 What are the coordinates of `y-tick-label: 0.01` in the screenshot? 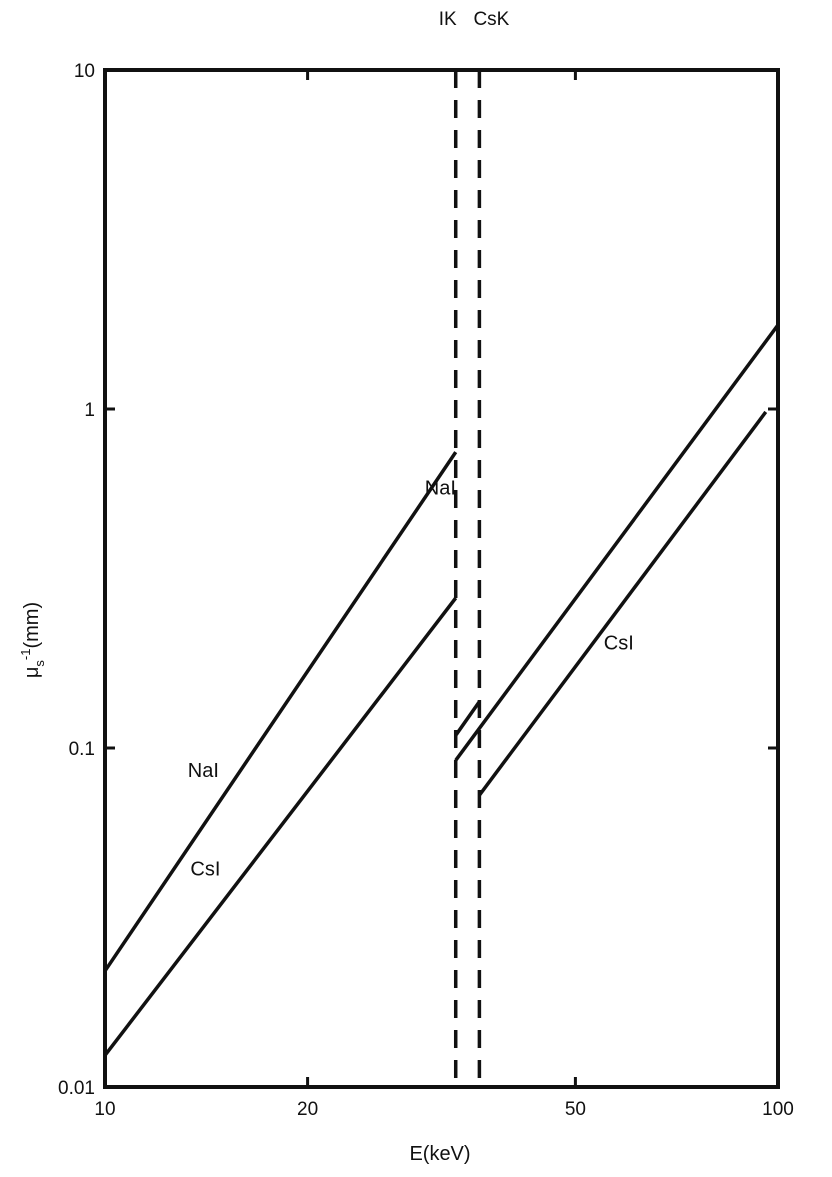 It's located at (76, 1088).